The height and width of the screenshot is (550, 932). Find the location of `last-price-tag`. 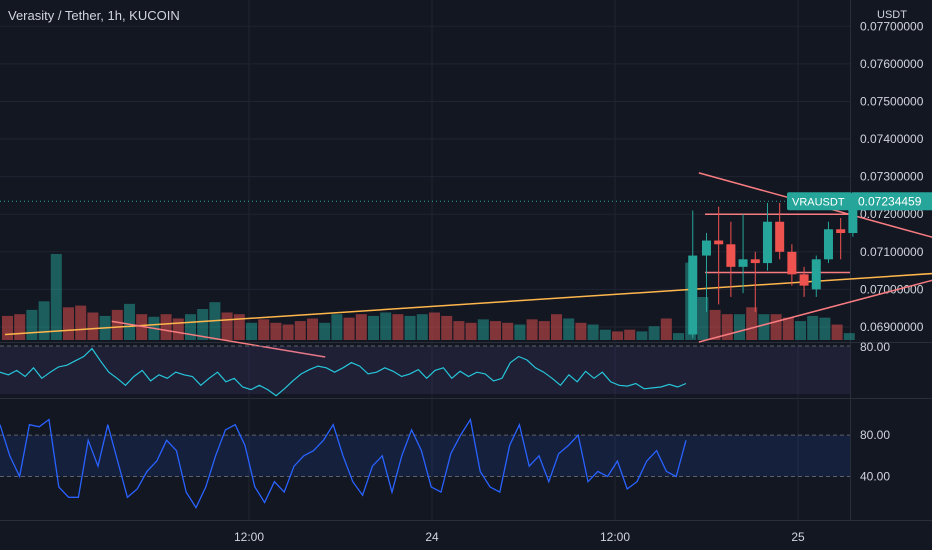

last-price-tag is located at coordinates (892, 201).